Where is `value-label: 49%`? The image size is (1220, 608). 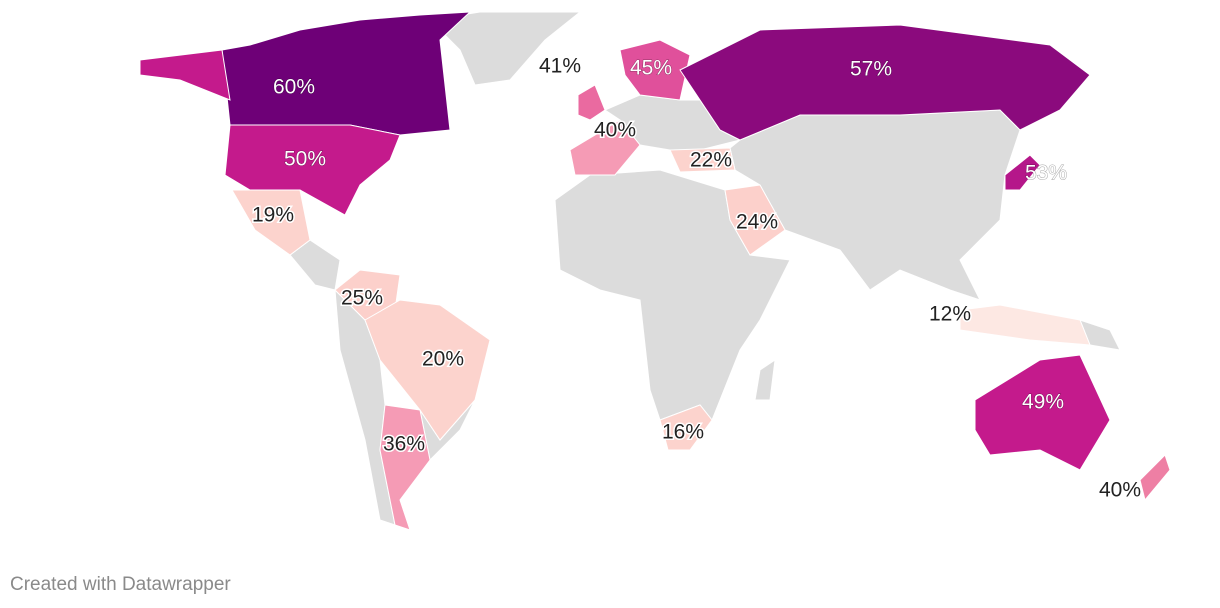 value-label: 49% is located at coordinates (1043, 402).